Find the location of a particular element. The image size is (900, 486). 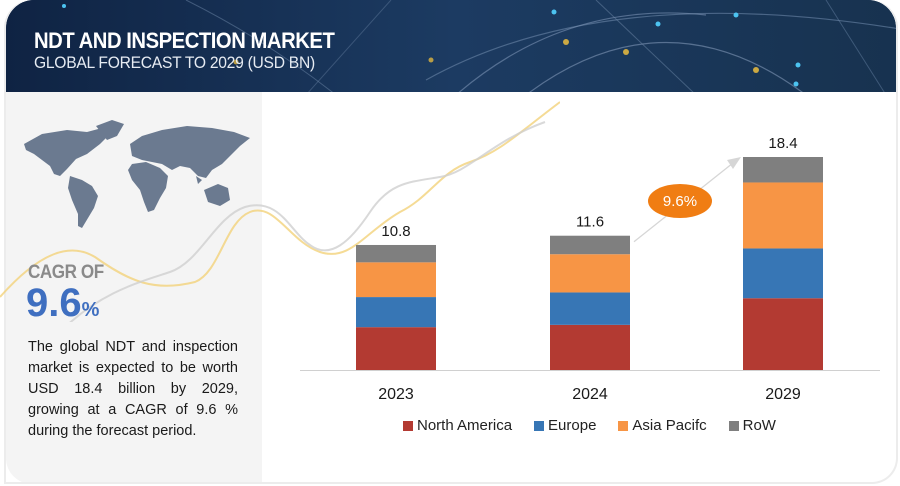

legend-label: North America is located at coordinates (465, 425).